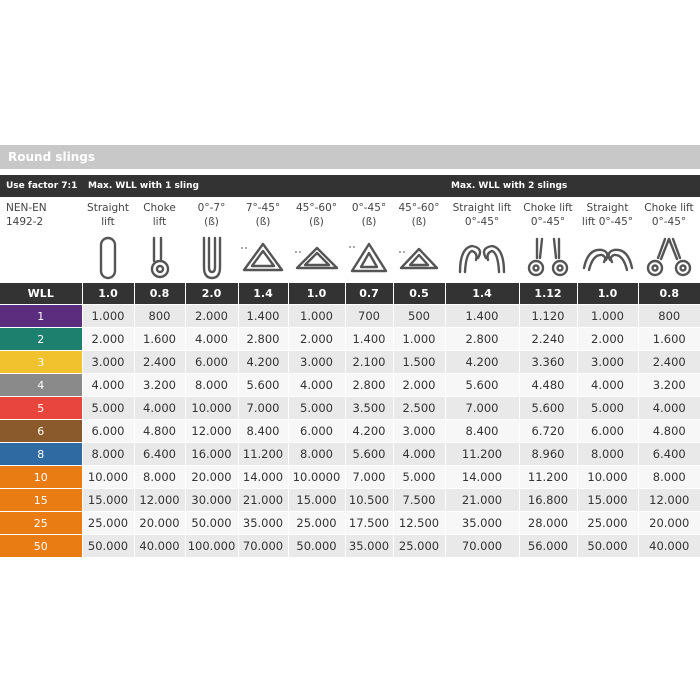 The height and width of the screenshot is (700, 700). What do you see at coordinates (547, 545) in the screenshot?
I see `table-cell: 56.000` at bounding box center [547, 545].